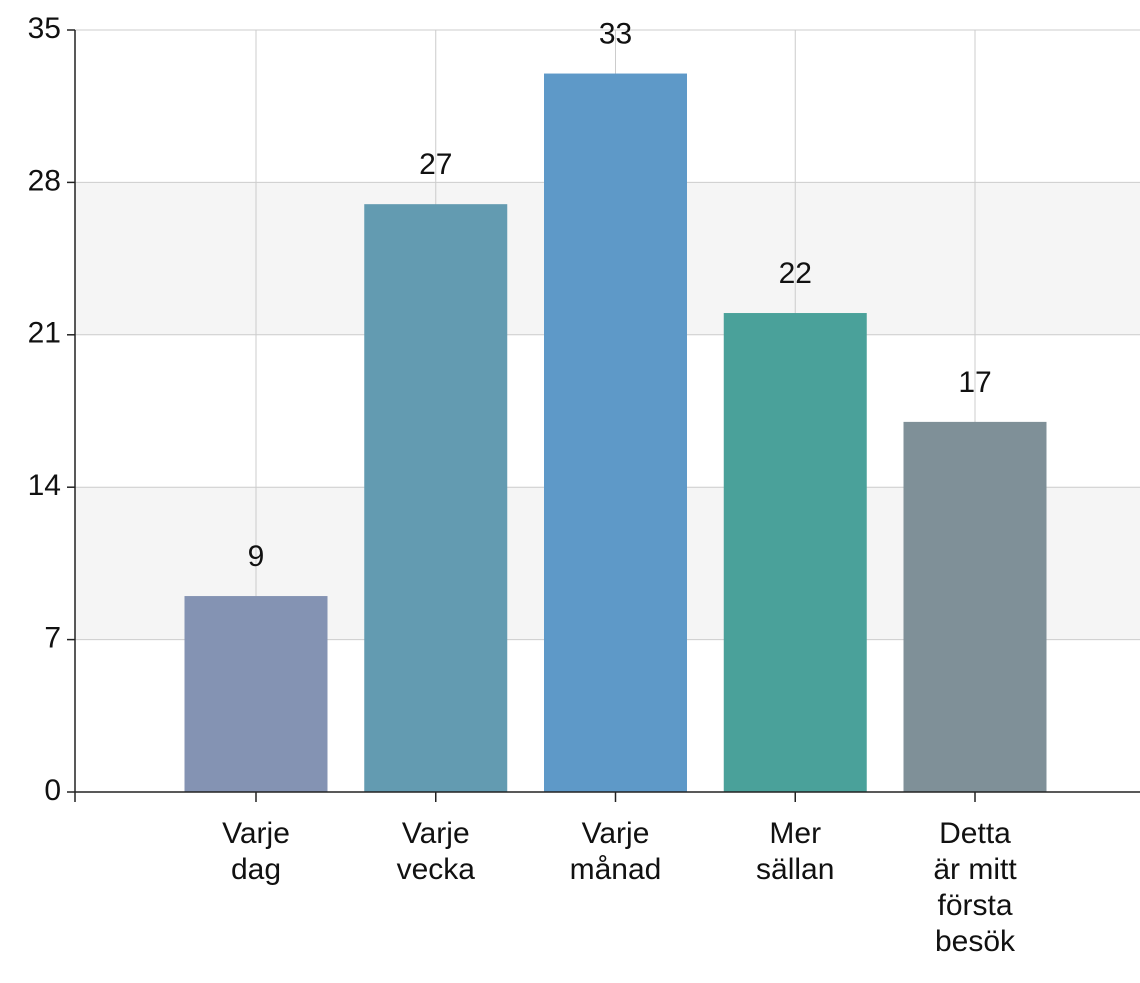 The image size is (1140, 983). I want to click on data-label: 9, so click(256, 556).